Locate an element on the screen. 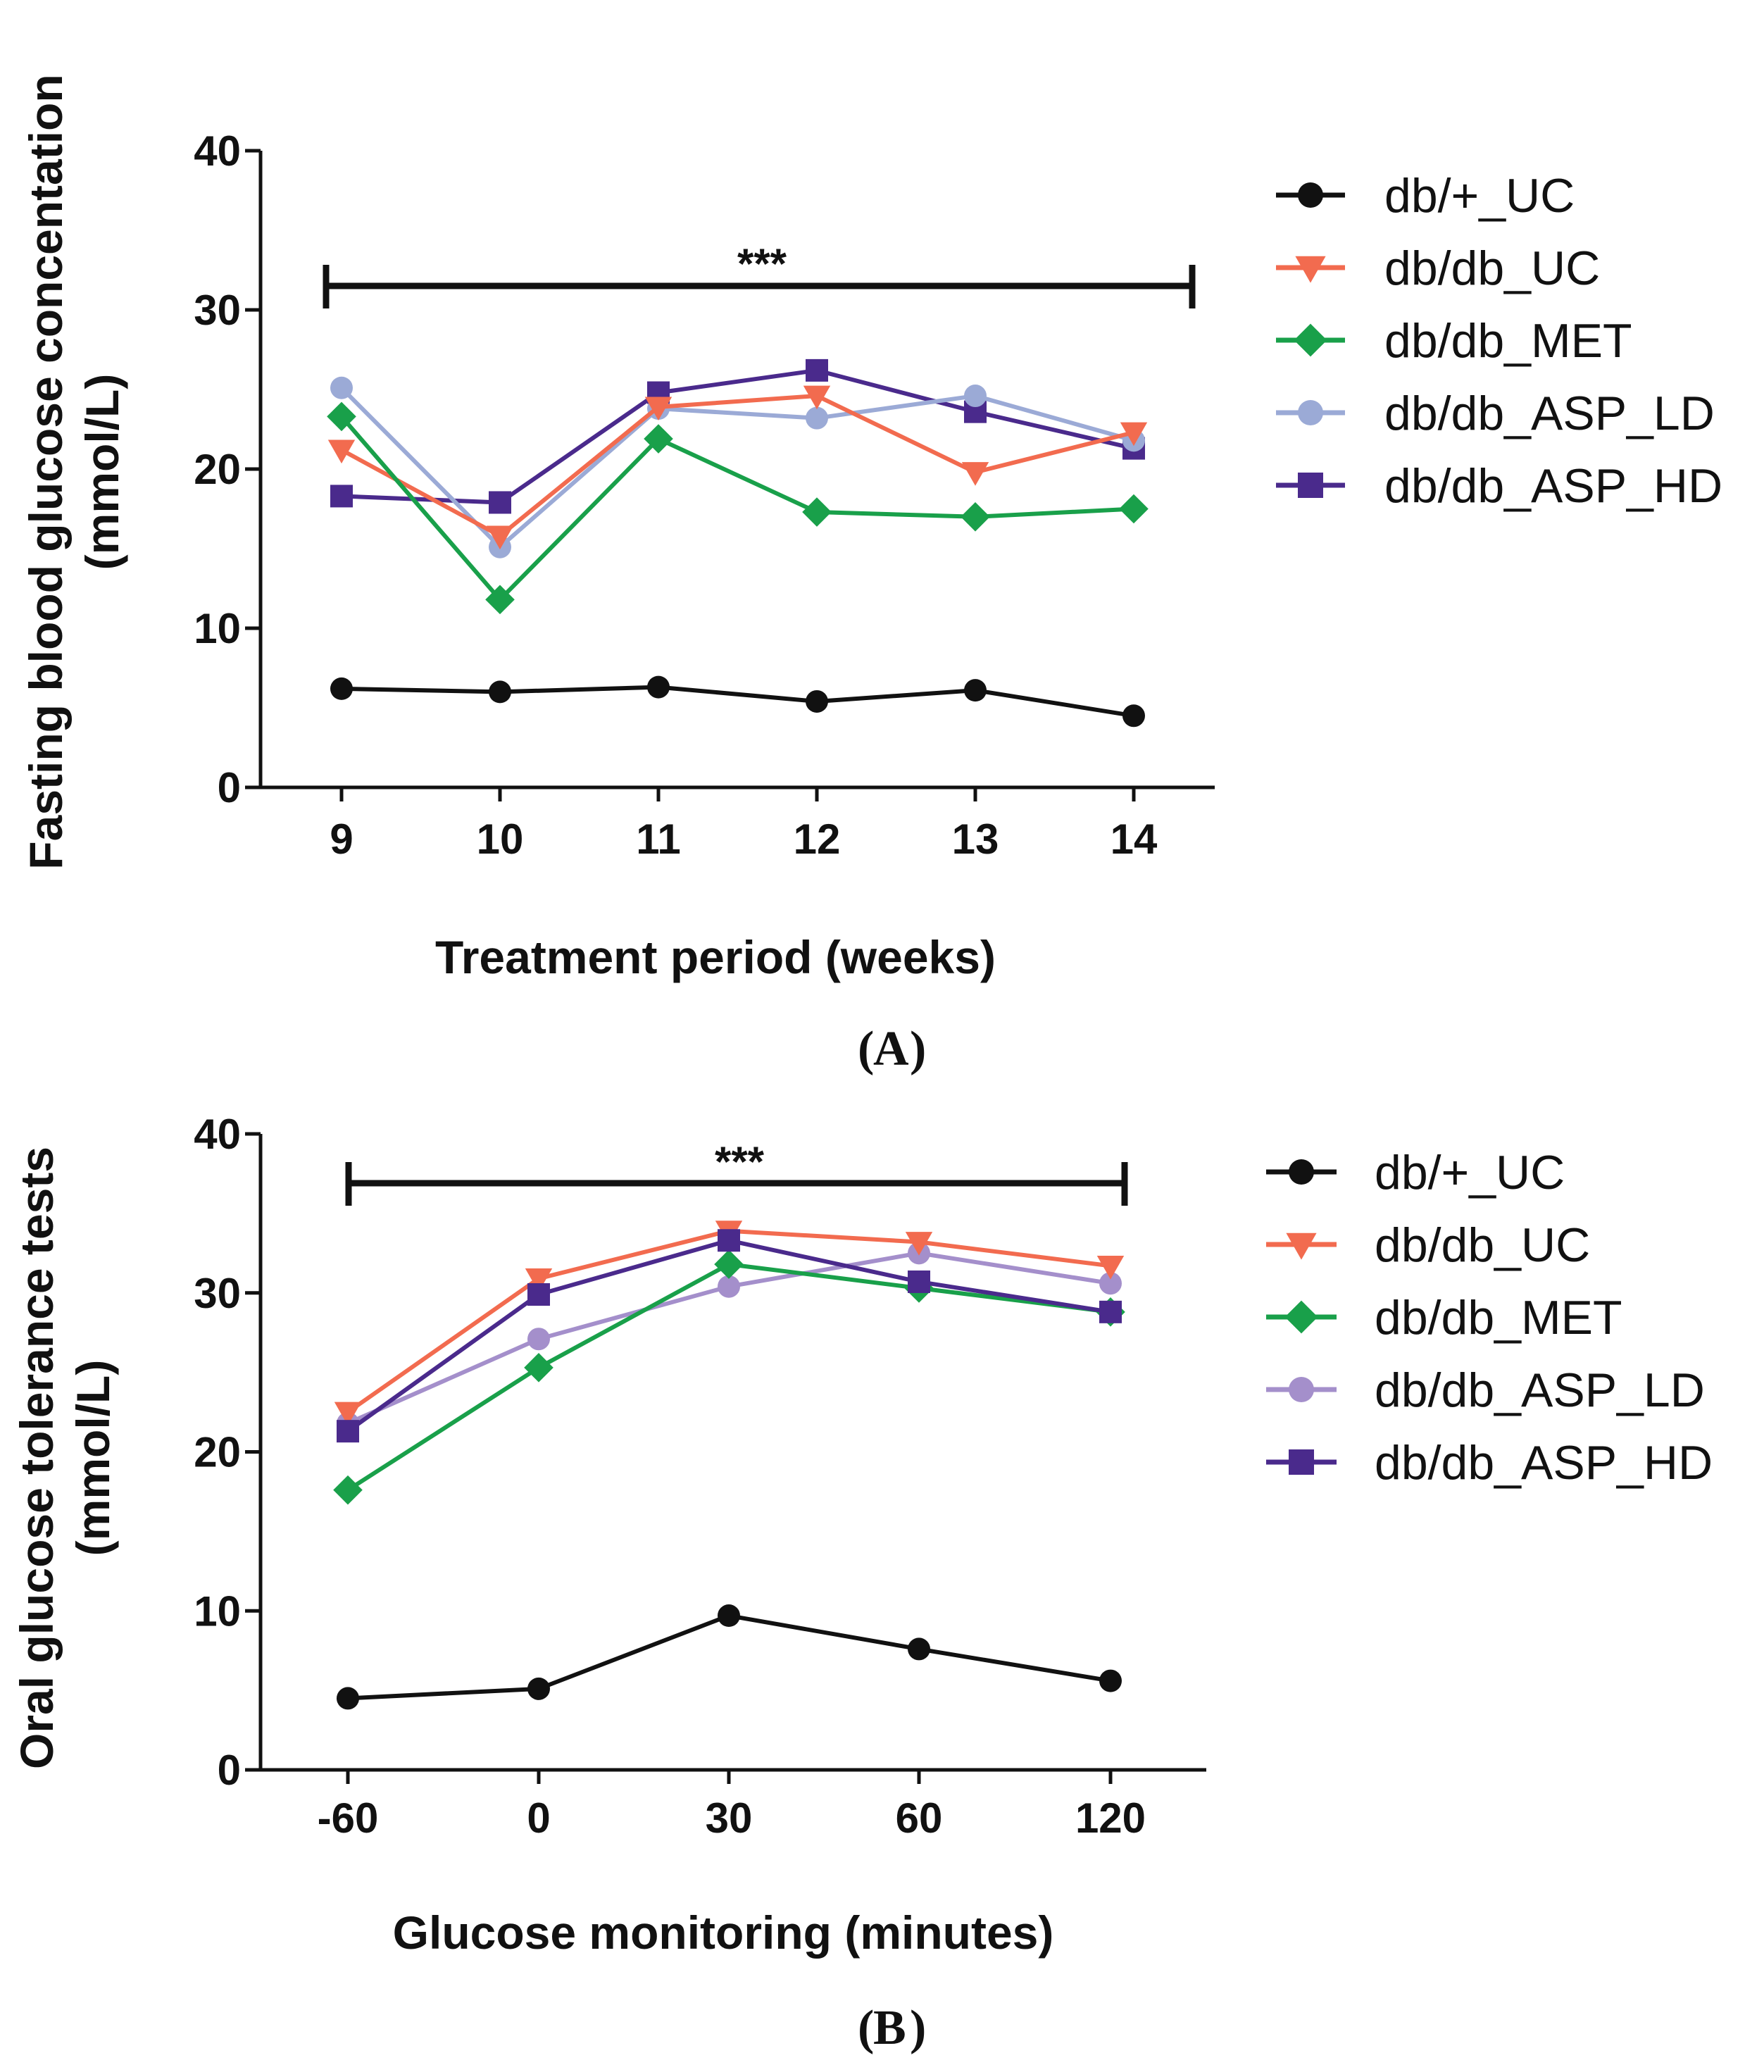  panel-b-label: ( B ) is located at coordinates (892, 2028).